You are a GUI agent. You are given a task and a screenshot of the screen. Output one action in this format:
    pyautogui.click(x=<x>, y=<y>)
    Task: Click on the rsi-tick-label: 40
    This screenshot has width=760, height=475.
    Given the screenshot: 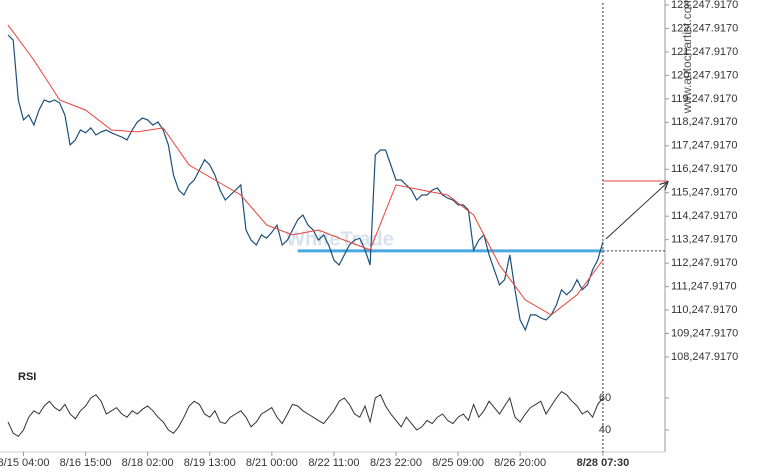 What is the action you would take?
    pyautogui.click(x=605, y=430)
    